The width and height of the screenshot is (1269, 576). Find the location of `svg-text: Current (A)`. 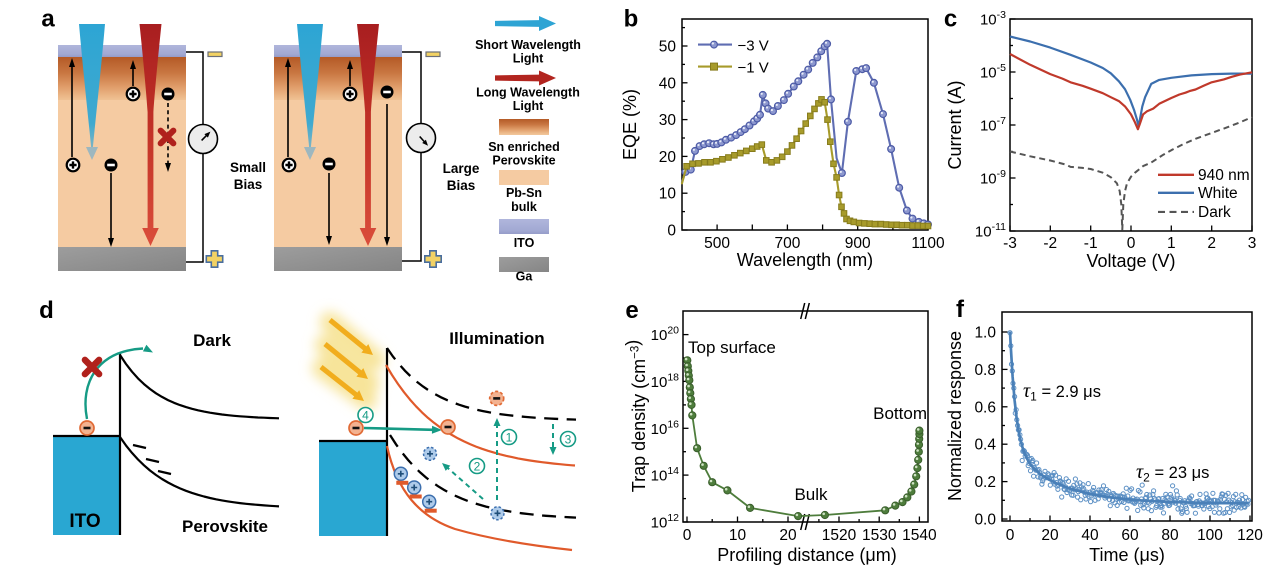

svg-text: Current (A) is located at coordinates (955, 124).